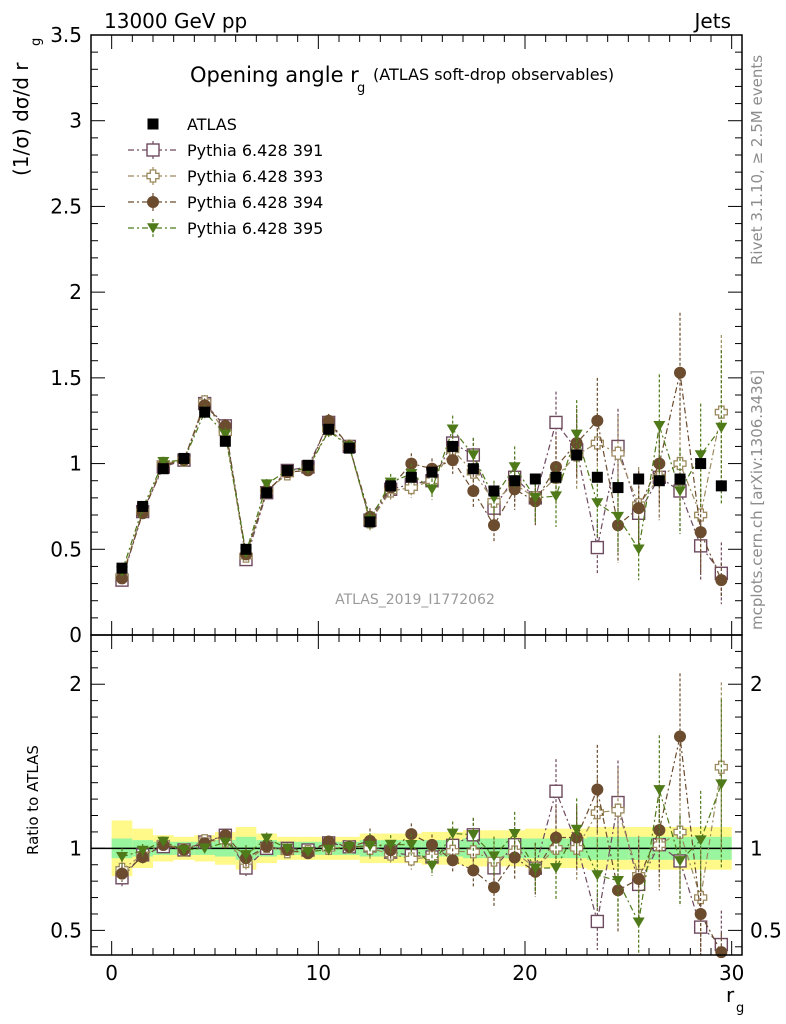 Image resolution: width=786 pixels, height=1024 pixels. I want to click on ratio-axis-label: Ratio to ATLAS, so click(33, 800).